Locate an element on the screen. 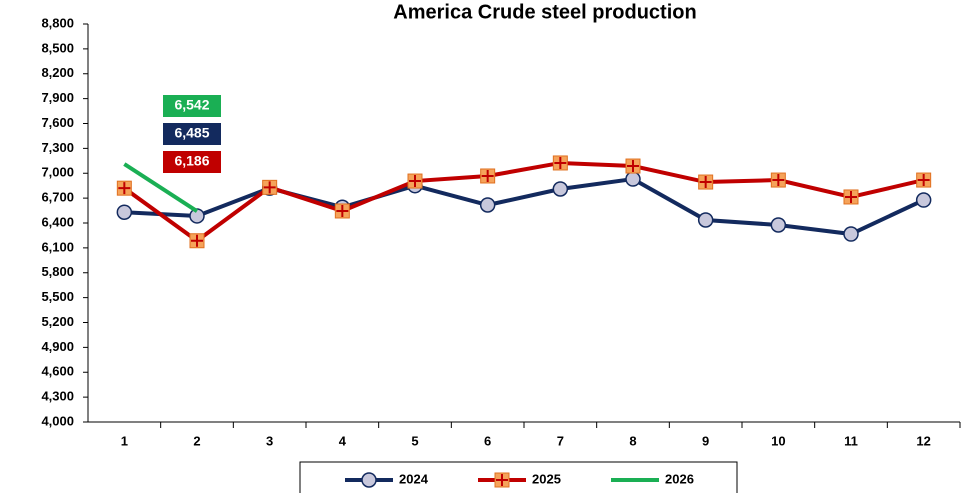  y-tick-label: 6,400 is located at coordinates (57, 221).